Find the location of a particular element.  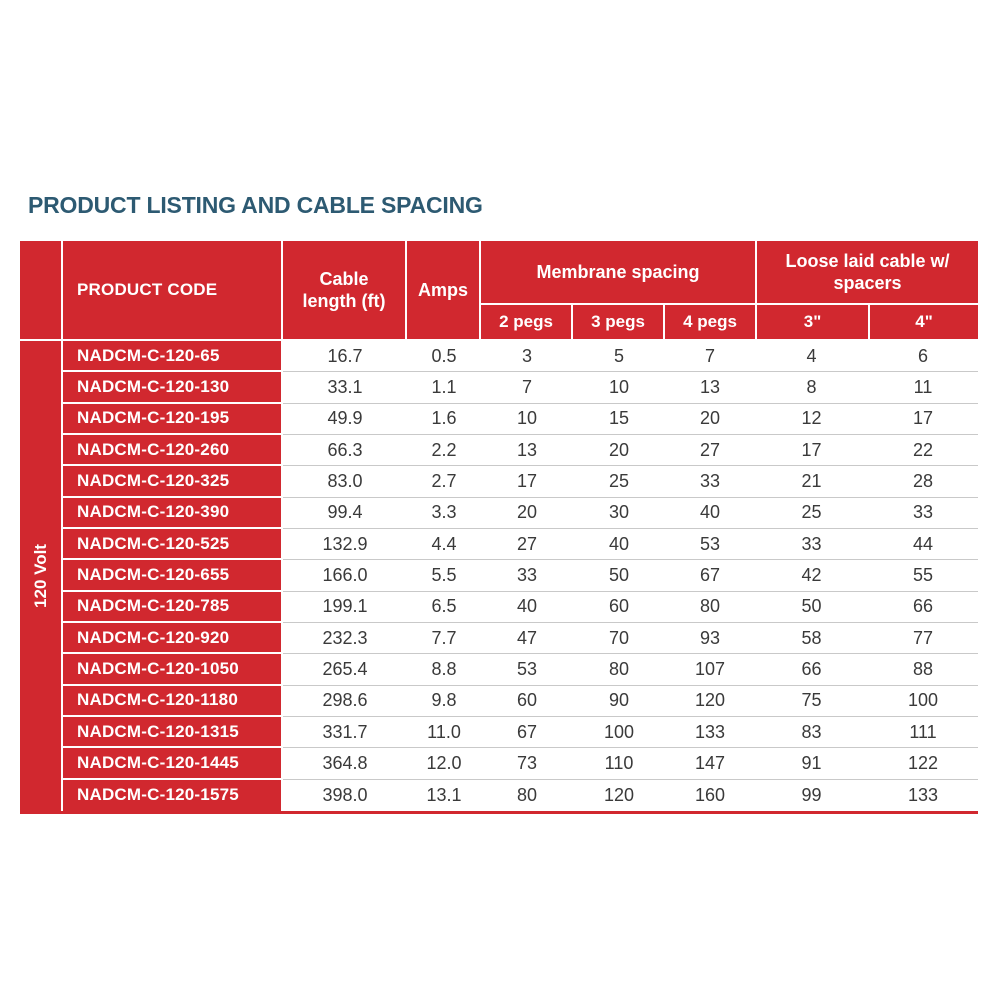

membrane-4-pegs-cell: 80 is located at coordinates (710, 606).